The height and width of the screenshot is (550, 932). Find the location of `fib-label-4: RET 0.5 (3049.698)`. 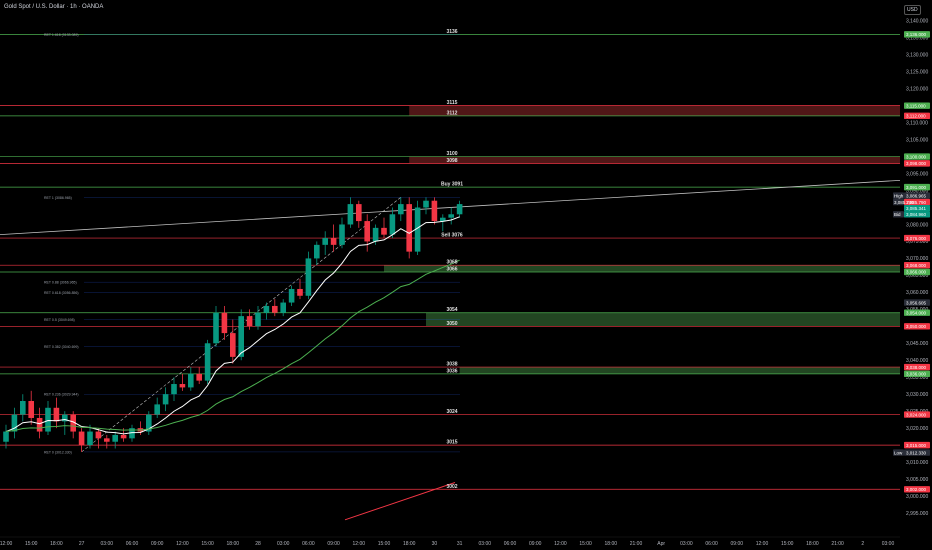

fib-label-4: RET 0.5 (3049.698) is located at coordinates (59, 320).